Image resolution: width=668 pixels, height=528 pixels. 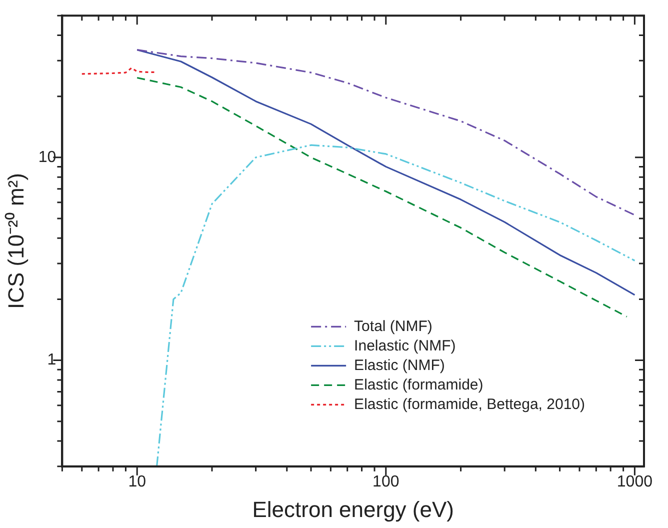 I want to click on legend-label: Elastic (formamide), so click(x=419, y=385).